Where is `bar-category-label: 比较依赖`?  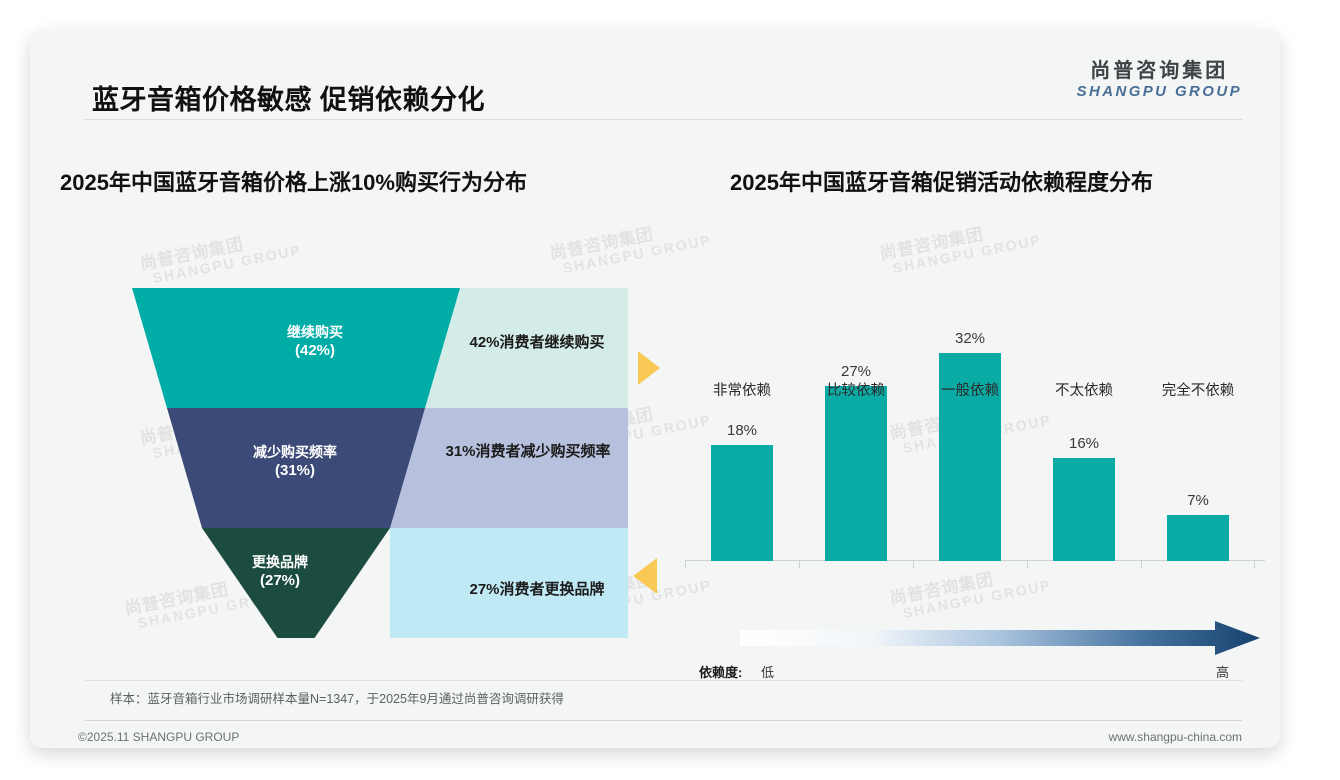 bar-category-label: 比较依赖 is located at coordinates (856, 391).